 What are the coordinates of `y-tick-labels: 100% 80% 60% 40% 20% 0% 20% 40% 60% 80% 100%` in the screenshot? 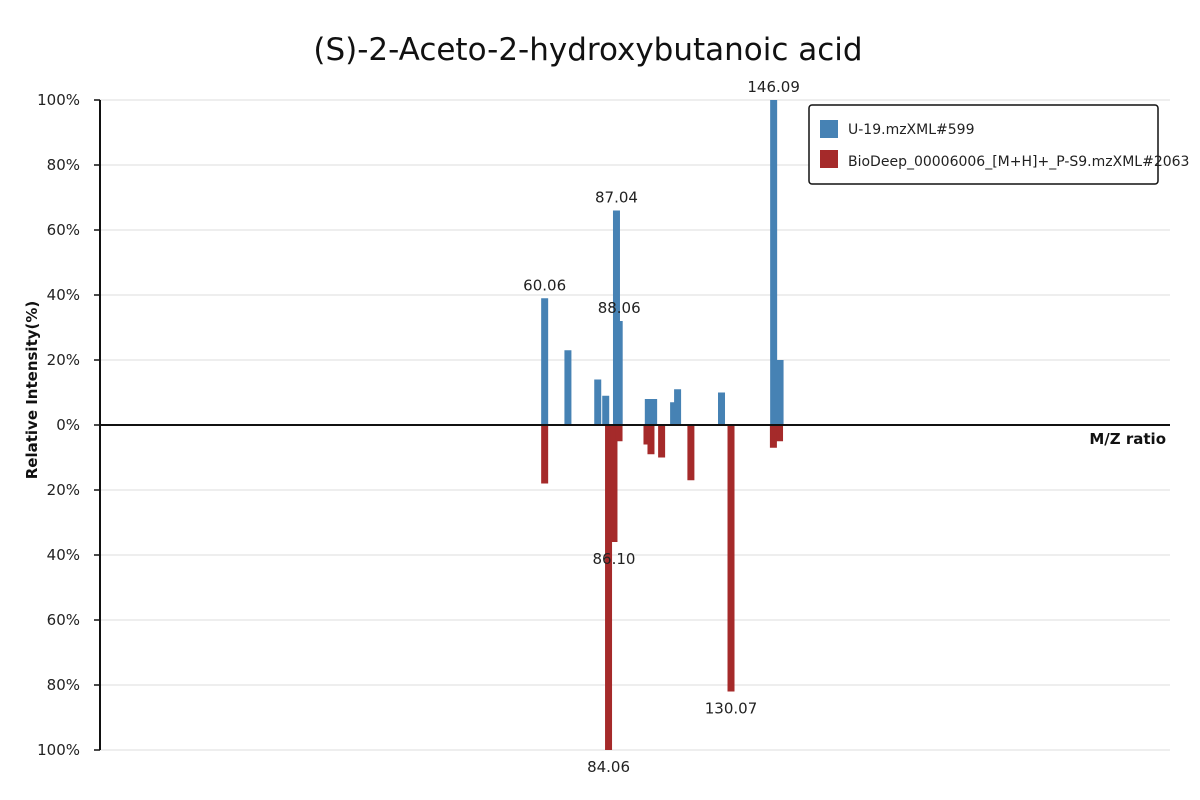 It's located at (58, 425).